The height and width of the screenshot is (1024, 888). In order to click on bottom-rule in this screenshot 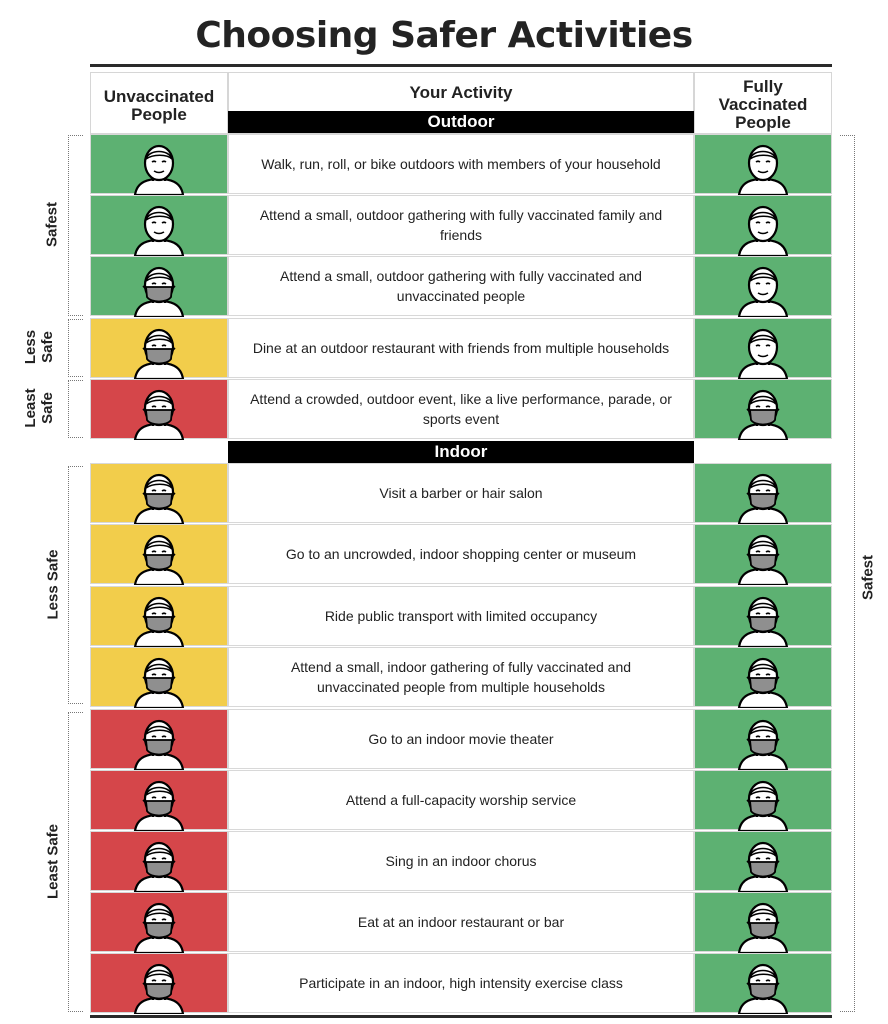, I will do `click(461, 1016)`.